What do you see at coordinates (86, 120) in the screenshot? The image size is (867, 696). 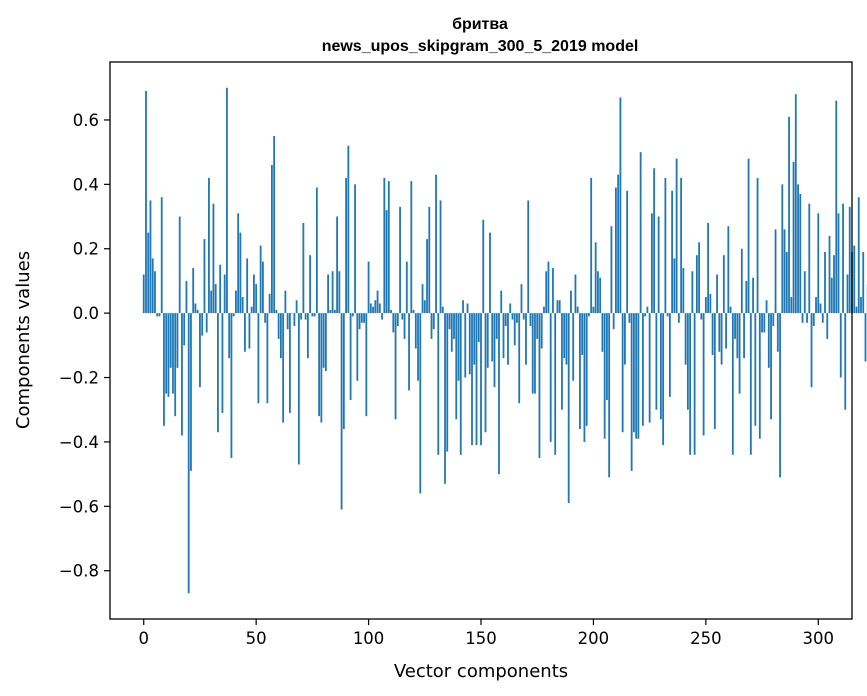 I see `y-tick-label: 0.6` at bounding box center [86, 120].